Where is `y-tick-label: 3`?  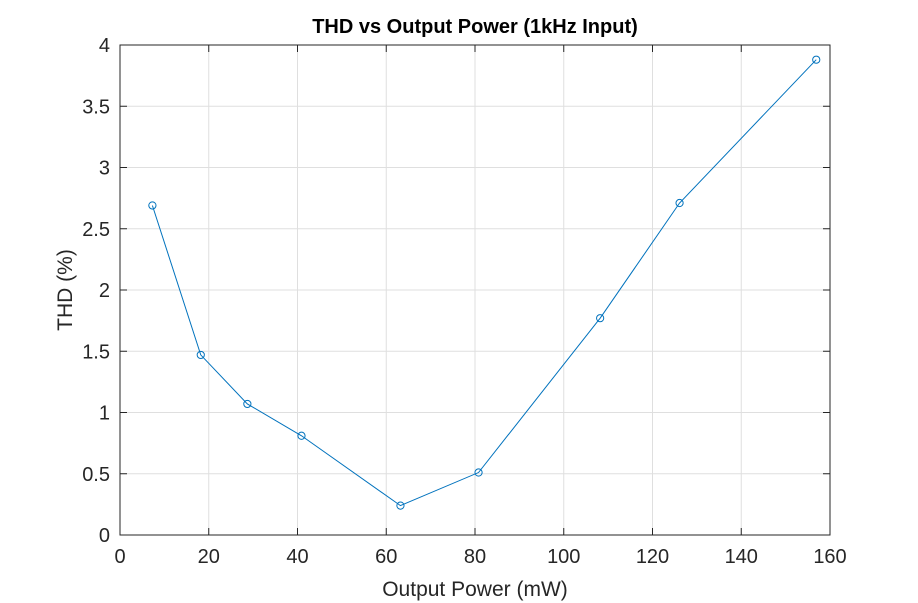
y-tick-label: 3 is located at coordinates (104, 169).